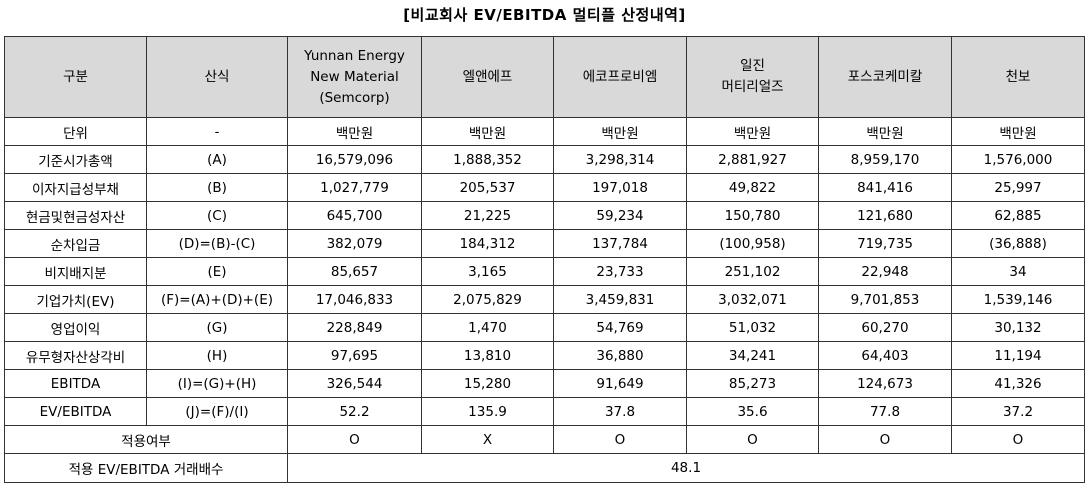 The image size is (1089, 500). Describe the element at coordinates (354, 77) in the screenshot. I see `header-company: Yunnan Energy New Material (Semcorp)` at that location.